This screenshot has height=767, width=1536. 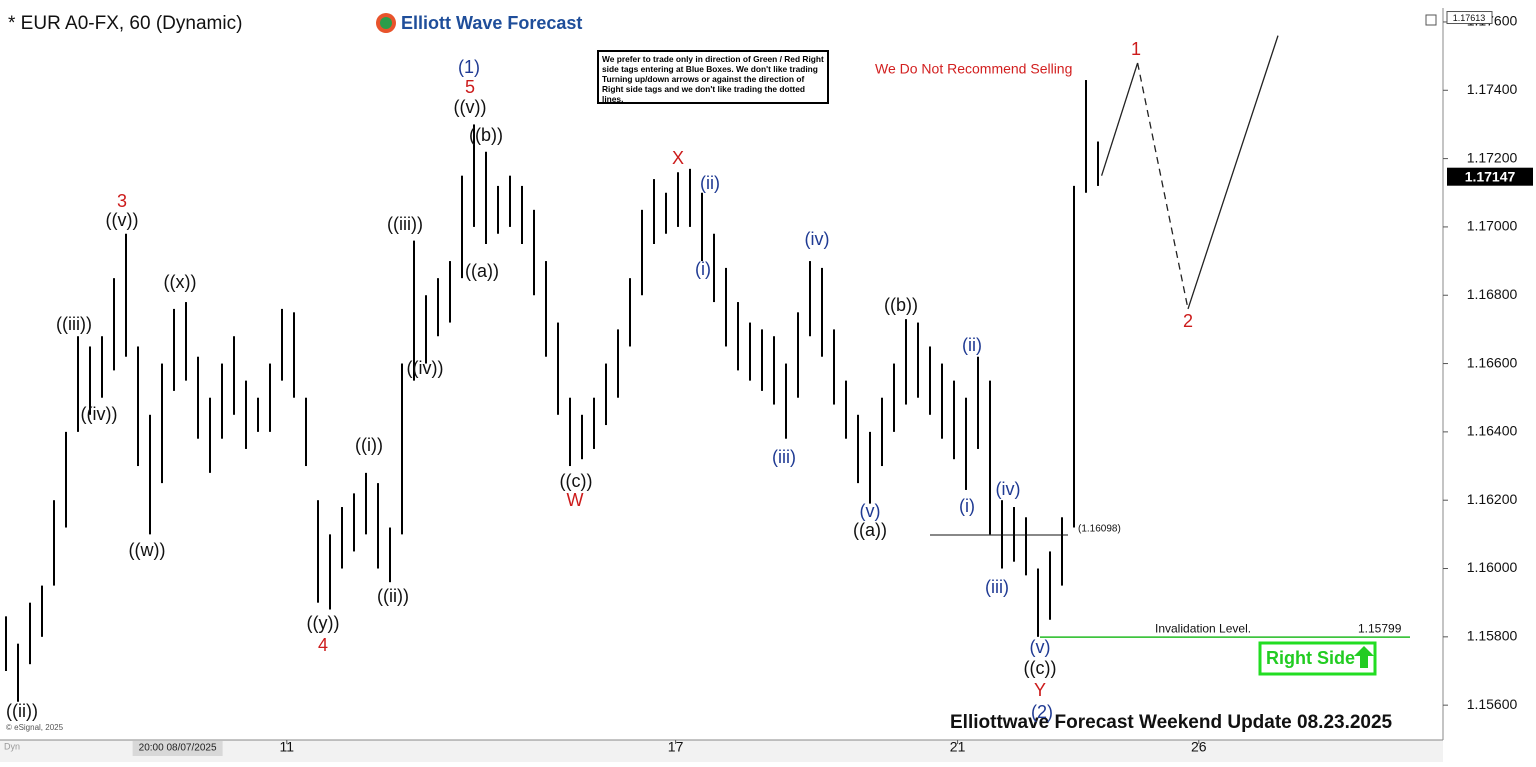 What do you see at coordinates (1099, 529) in the screenshot?
I see `level-label: (1.16098)` at bounding box center [1099, 529].